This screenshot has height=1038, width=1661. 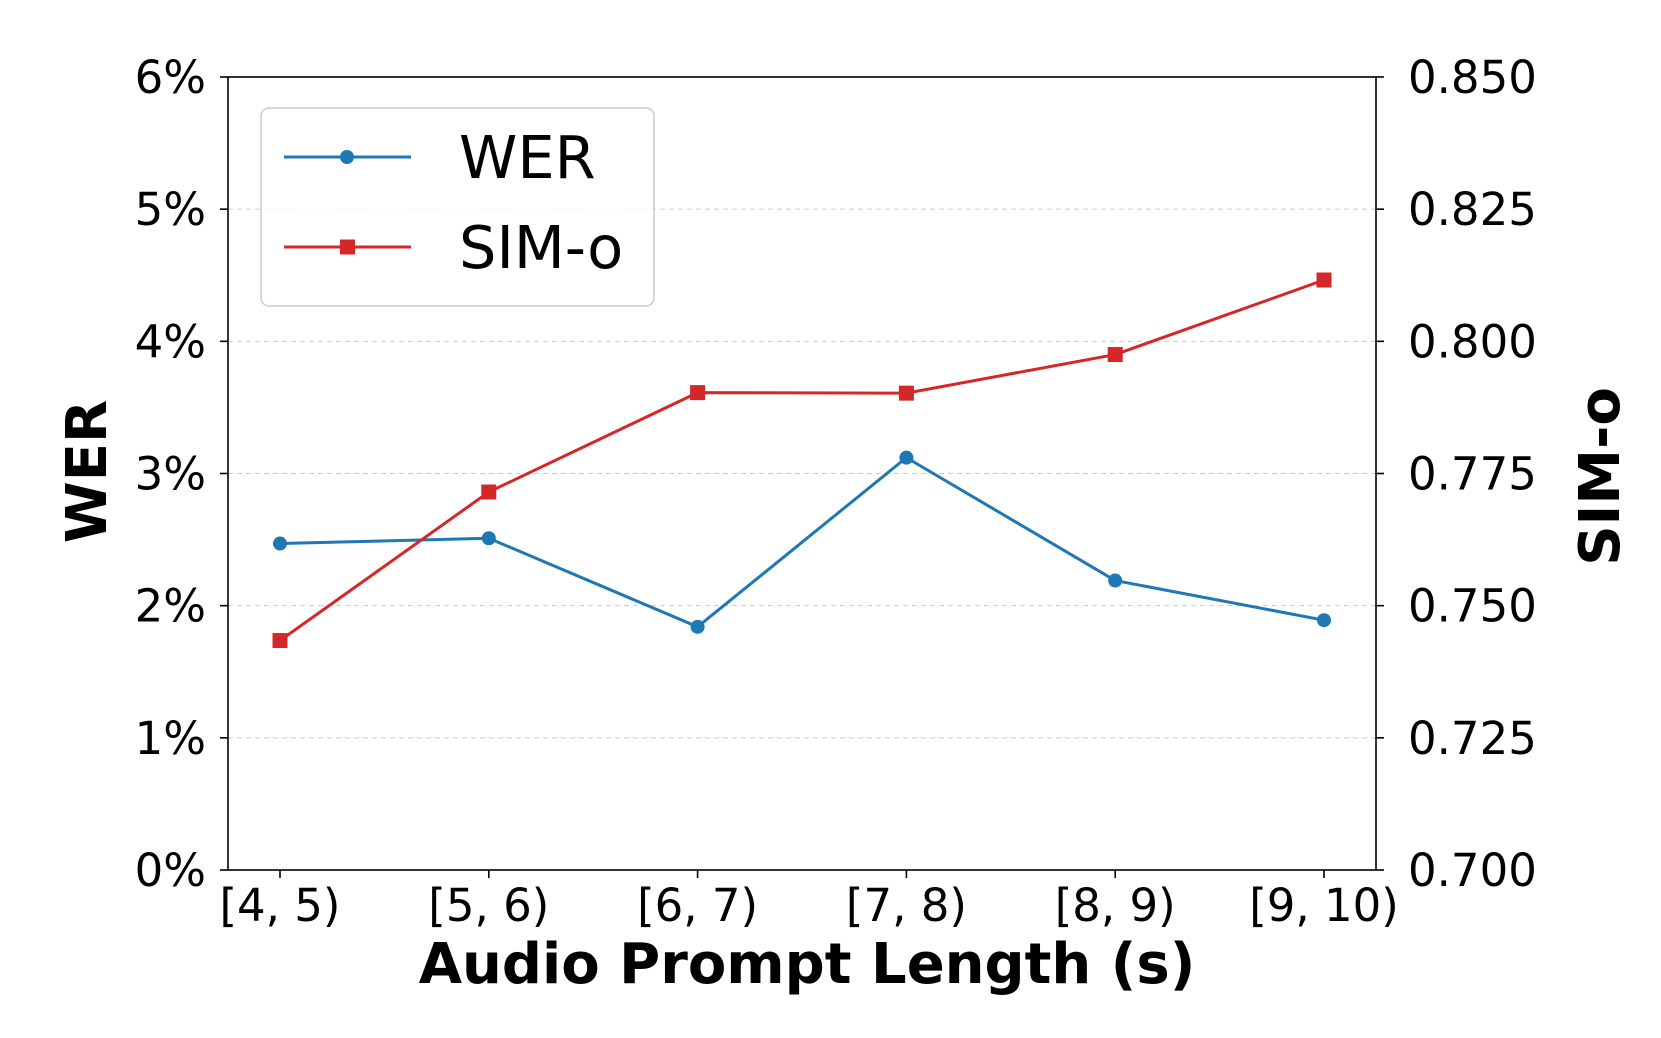 I want to click on legend: WER SIM-o, so click(x=457, y=207).